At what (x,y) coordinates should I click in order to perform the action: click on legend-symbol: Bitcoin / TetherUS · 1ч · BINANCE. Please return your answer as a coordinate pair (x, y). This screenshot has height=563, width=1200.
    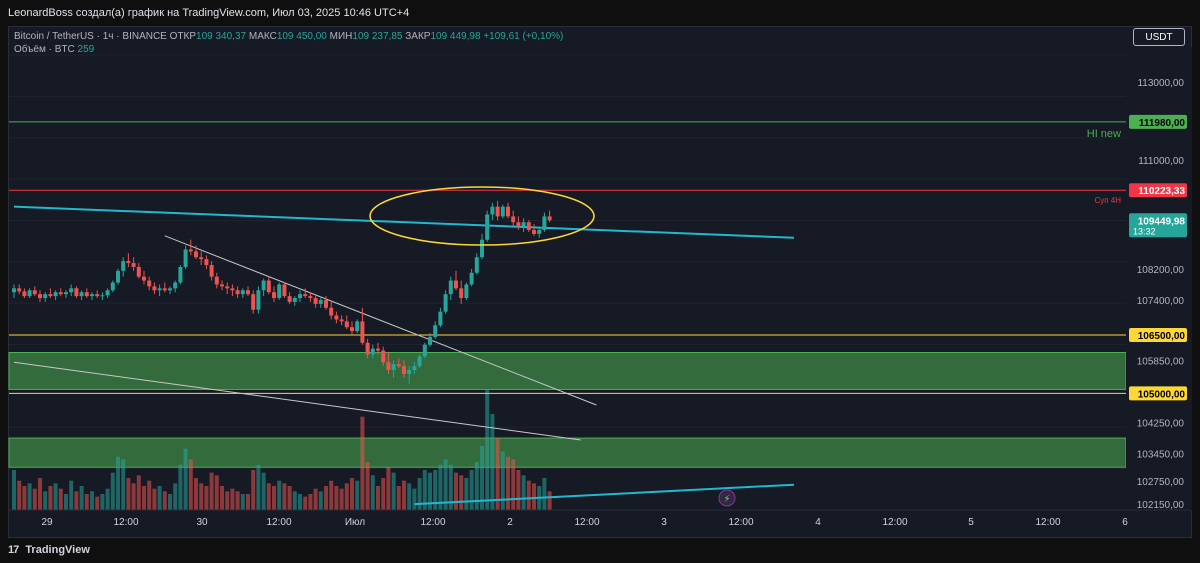
    Looking at the image, I should click on (90, 36).